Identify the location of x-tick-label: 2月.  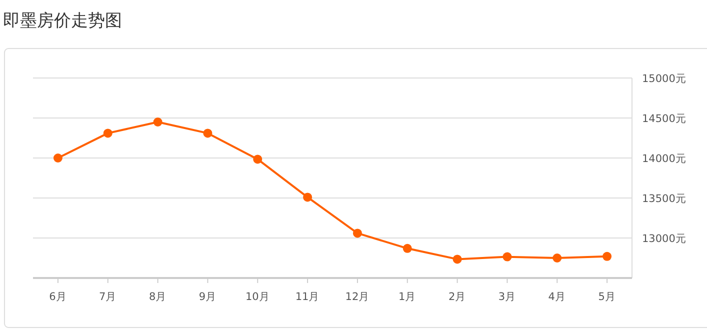
(457, 297).